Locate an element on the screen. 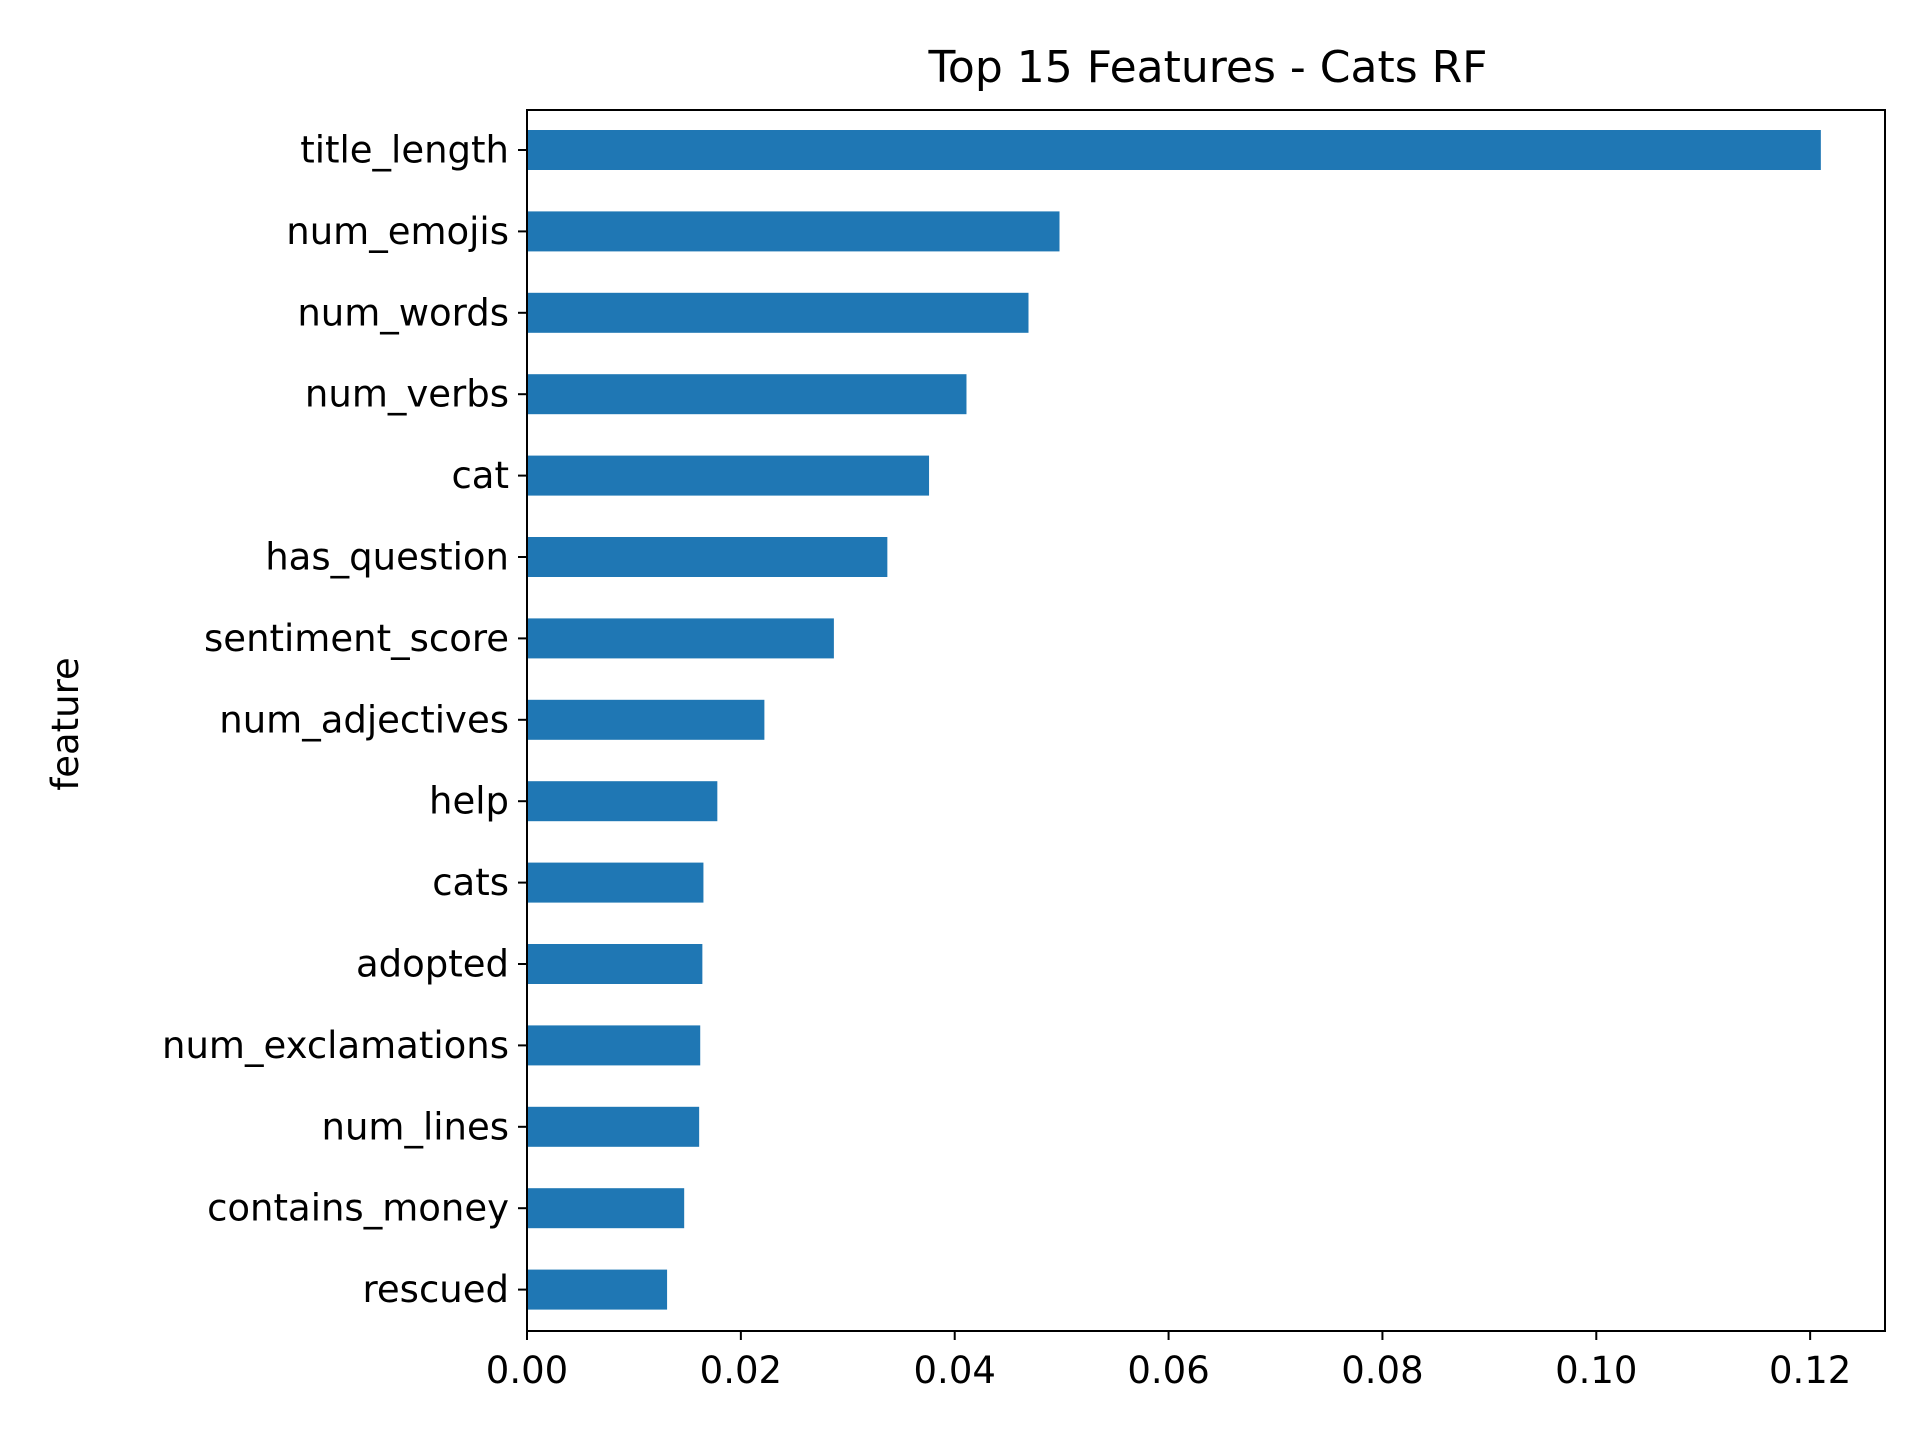 The height and width of the screenshot is (1440, 1920). bar-num_emojis is located at coordinates (793, 231).